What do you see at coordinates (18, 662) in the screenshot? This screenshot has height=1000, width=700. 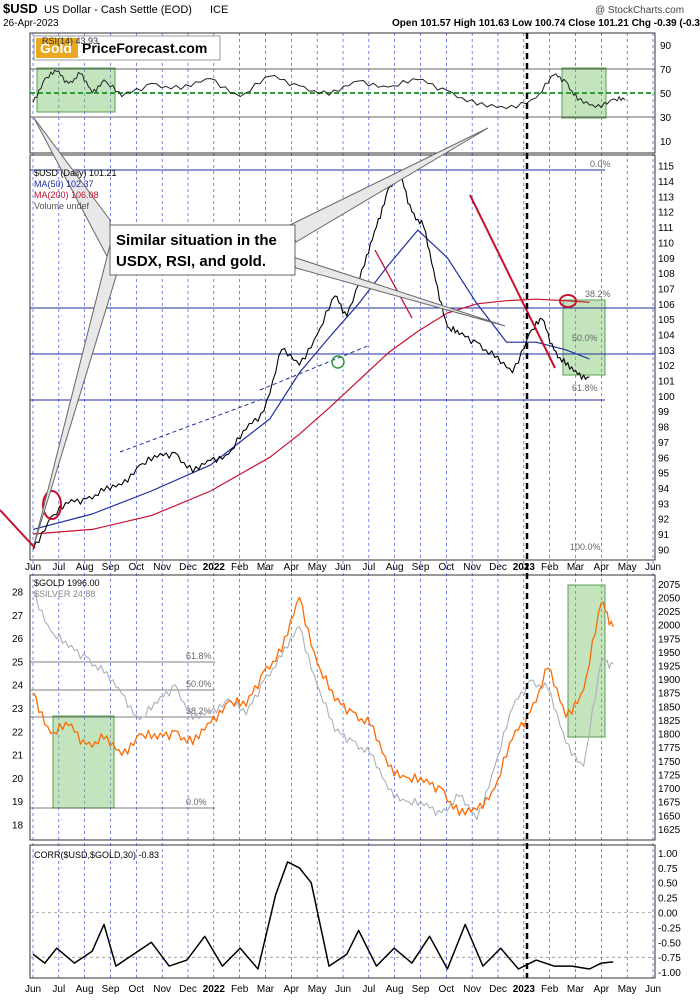 I see `silver-y-tick: 25` at bounding box center [18, 662].